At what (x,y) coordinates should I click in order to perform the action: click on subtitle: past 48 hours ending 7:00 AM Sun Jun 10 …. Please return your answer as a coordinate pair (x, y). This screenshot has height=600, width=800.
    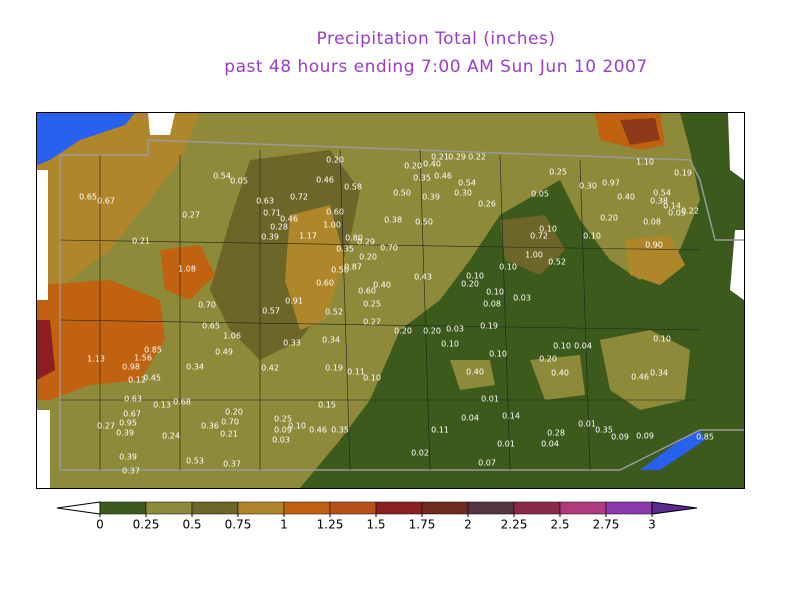
    Looking at the image, I should click on (435, 67).